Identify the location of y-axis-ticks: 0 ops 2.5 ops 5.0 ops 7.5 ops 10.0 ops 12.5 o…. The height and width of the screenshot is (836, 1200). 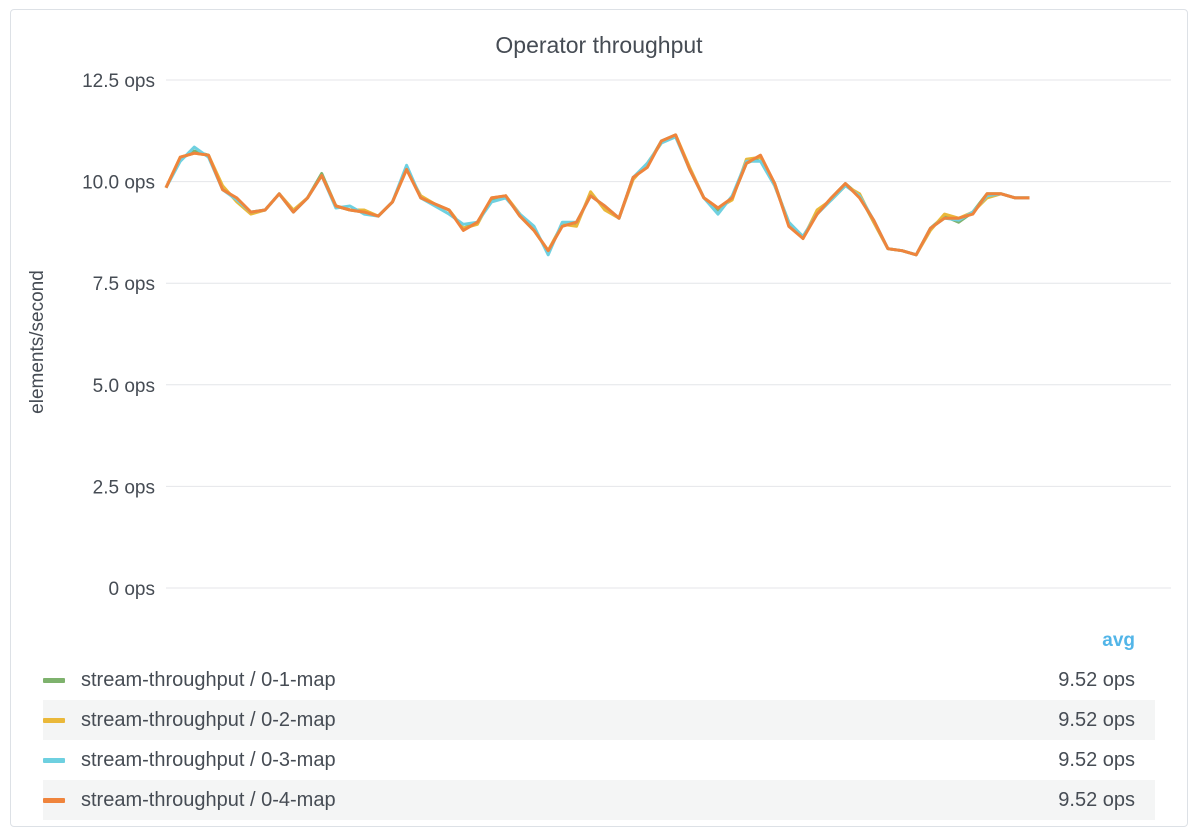
(118, 335).